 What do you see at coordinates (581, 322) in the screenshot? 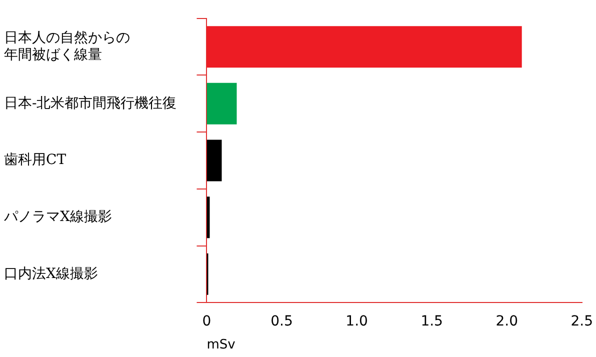
I see `x-tick-label: 2.5` at bounding box center [581, 322].